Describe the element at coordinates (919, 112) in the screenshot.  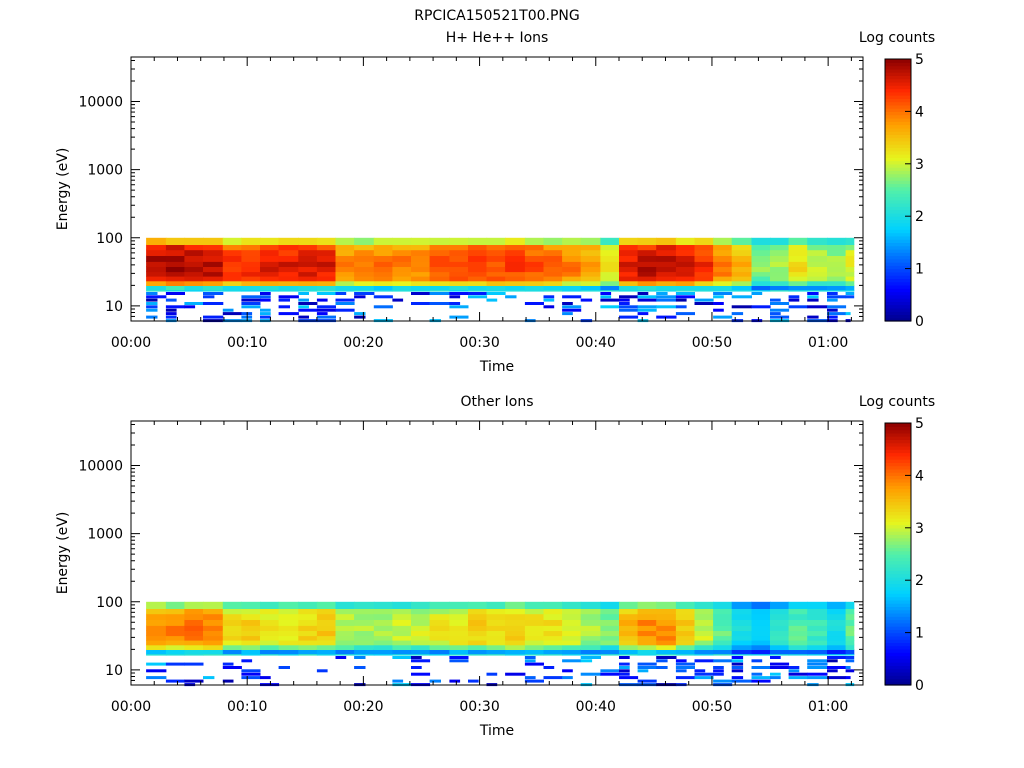
I see `colorbar-tick-label: 4` at that location.